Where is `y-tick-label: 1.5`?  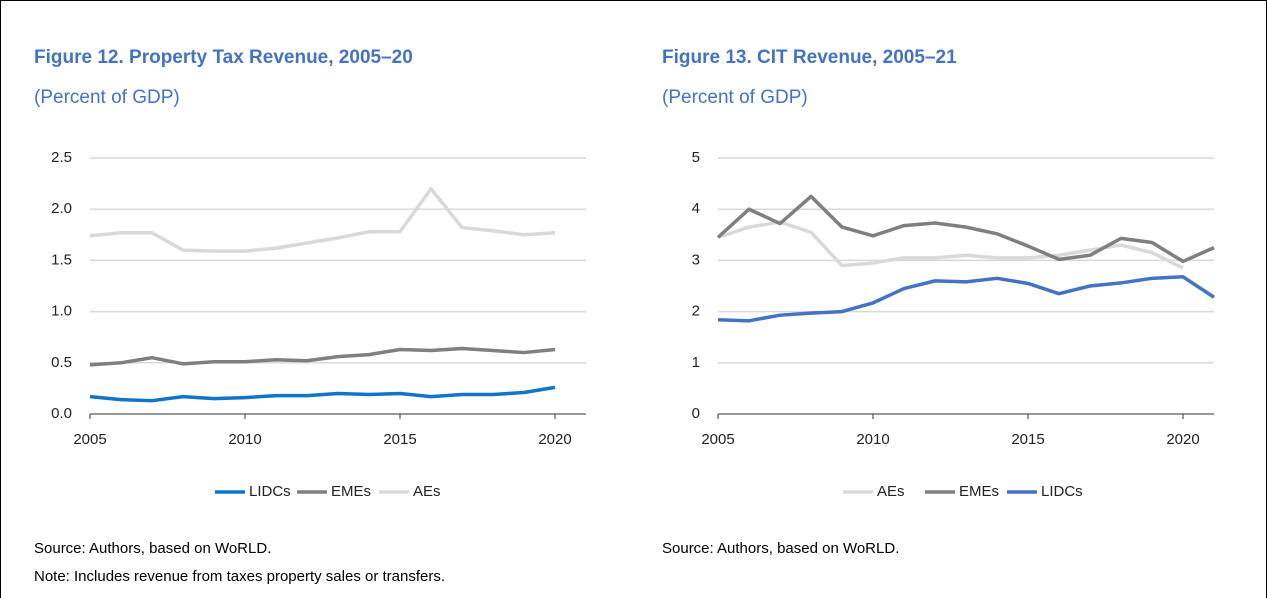 y-tick-label: 1.5 is located at coordinates (61, 259).